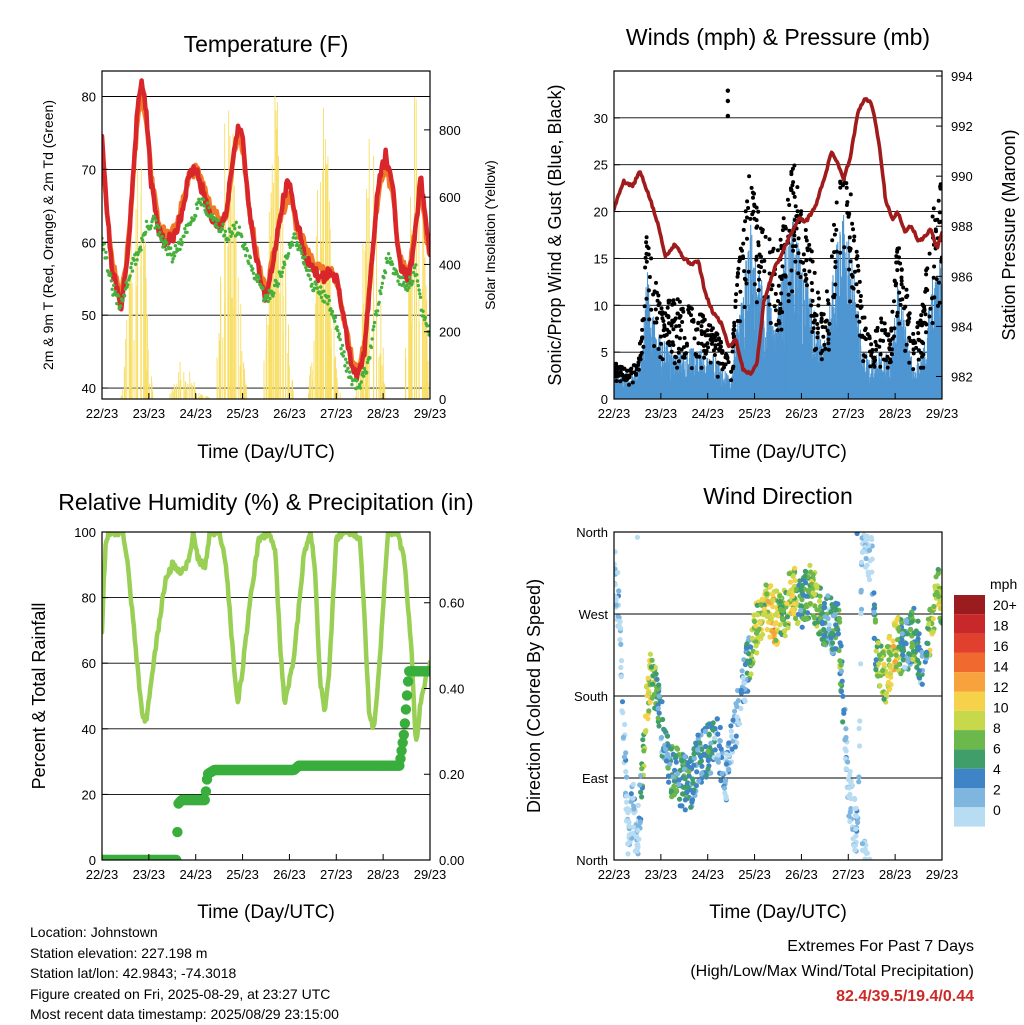 This screenshot has height=1025, width=1024. Describe the element at coordinates (778, 696) in the screenshot. I see `wind-direction-gridlines` at that location.